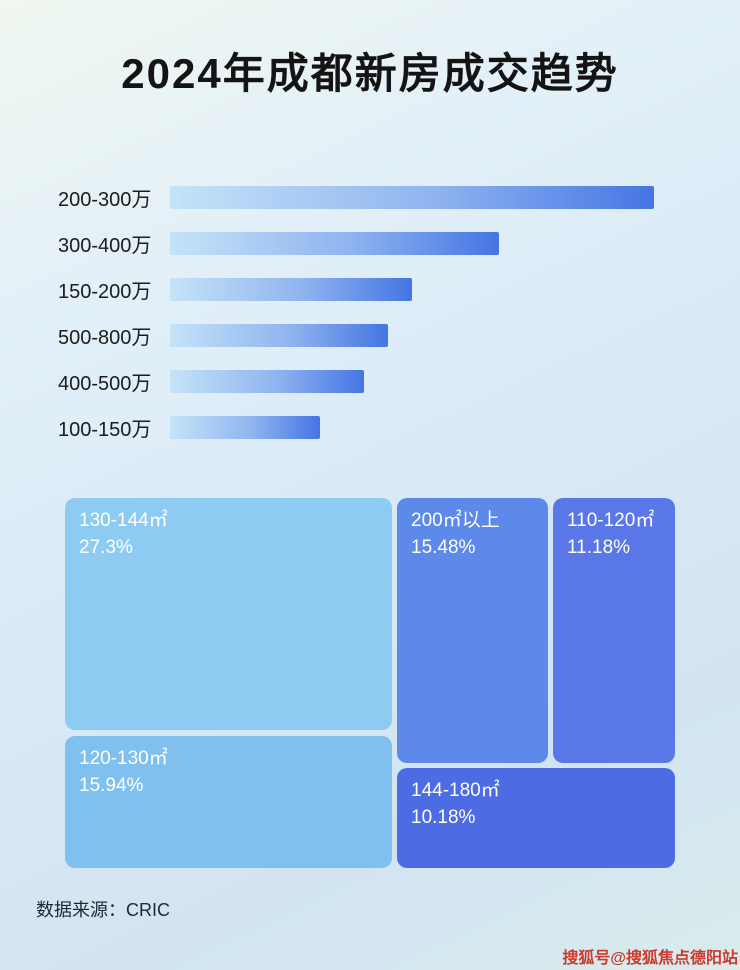 This screenshot has width=740, height=970. I want to click on treemap-block: 144-180㎡ 10.18%, so click(536, 818).